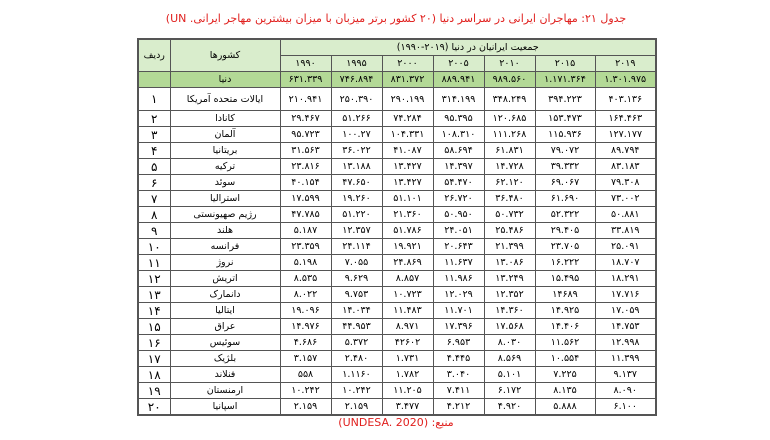 This screenshot has height=440, width=770. I want to click on value-cell: ۱۱.۳۹۹, so click(625, 358).